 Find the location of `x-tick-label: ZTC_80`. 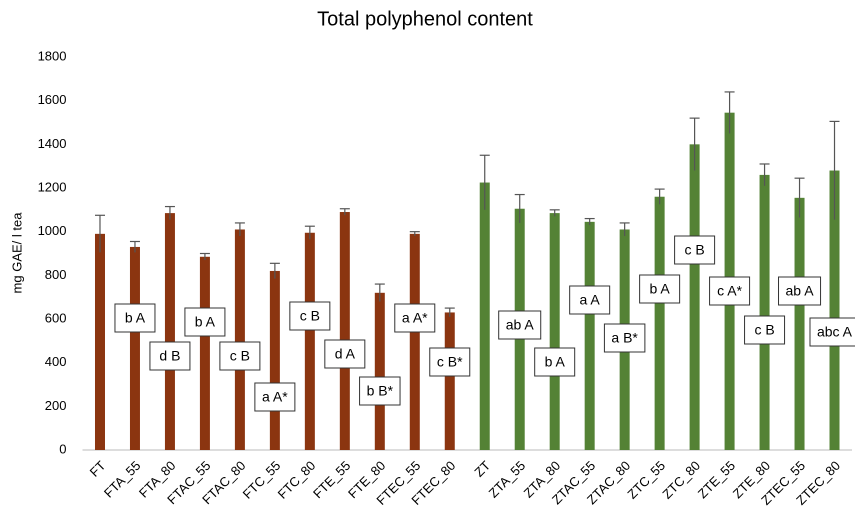

x-tick-label: ZTC_80 is located at coordinates (681, 480).